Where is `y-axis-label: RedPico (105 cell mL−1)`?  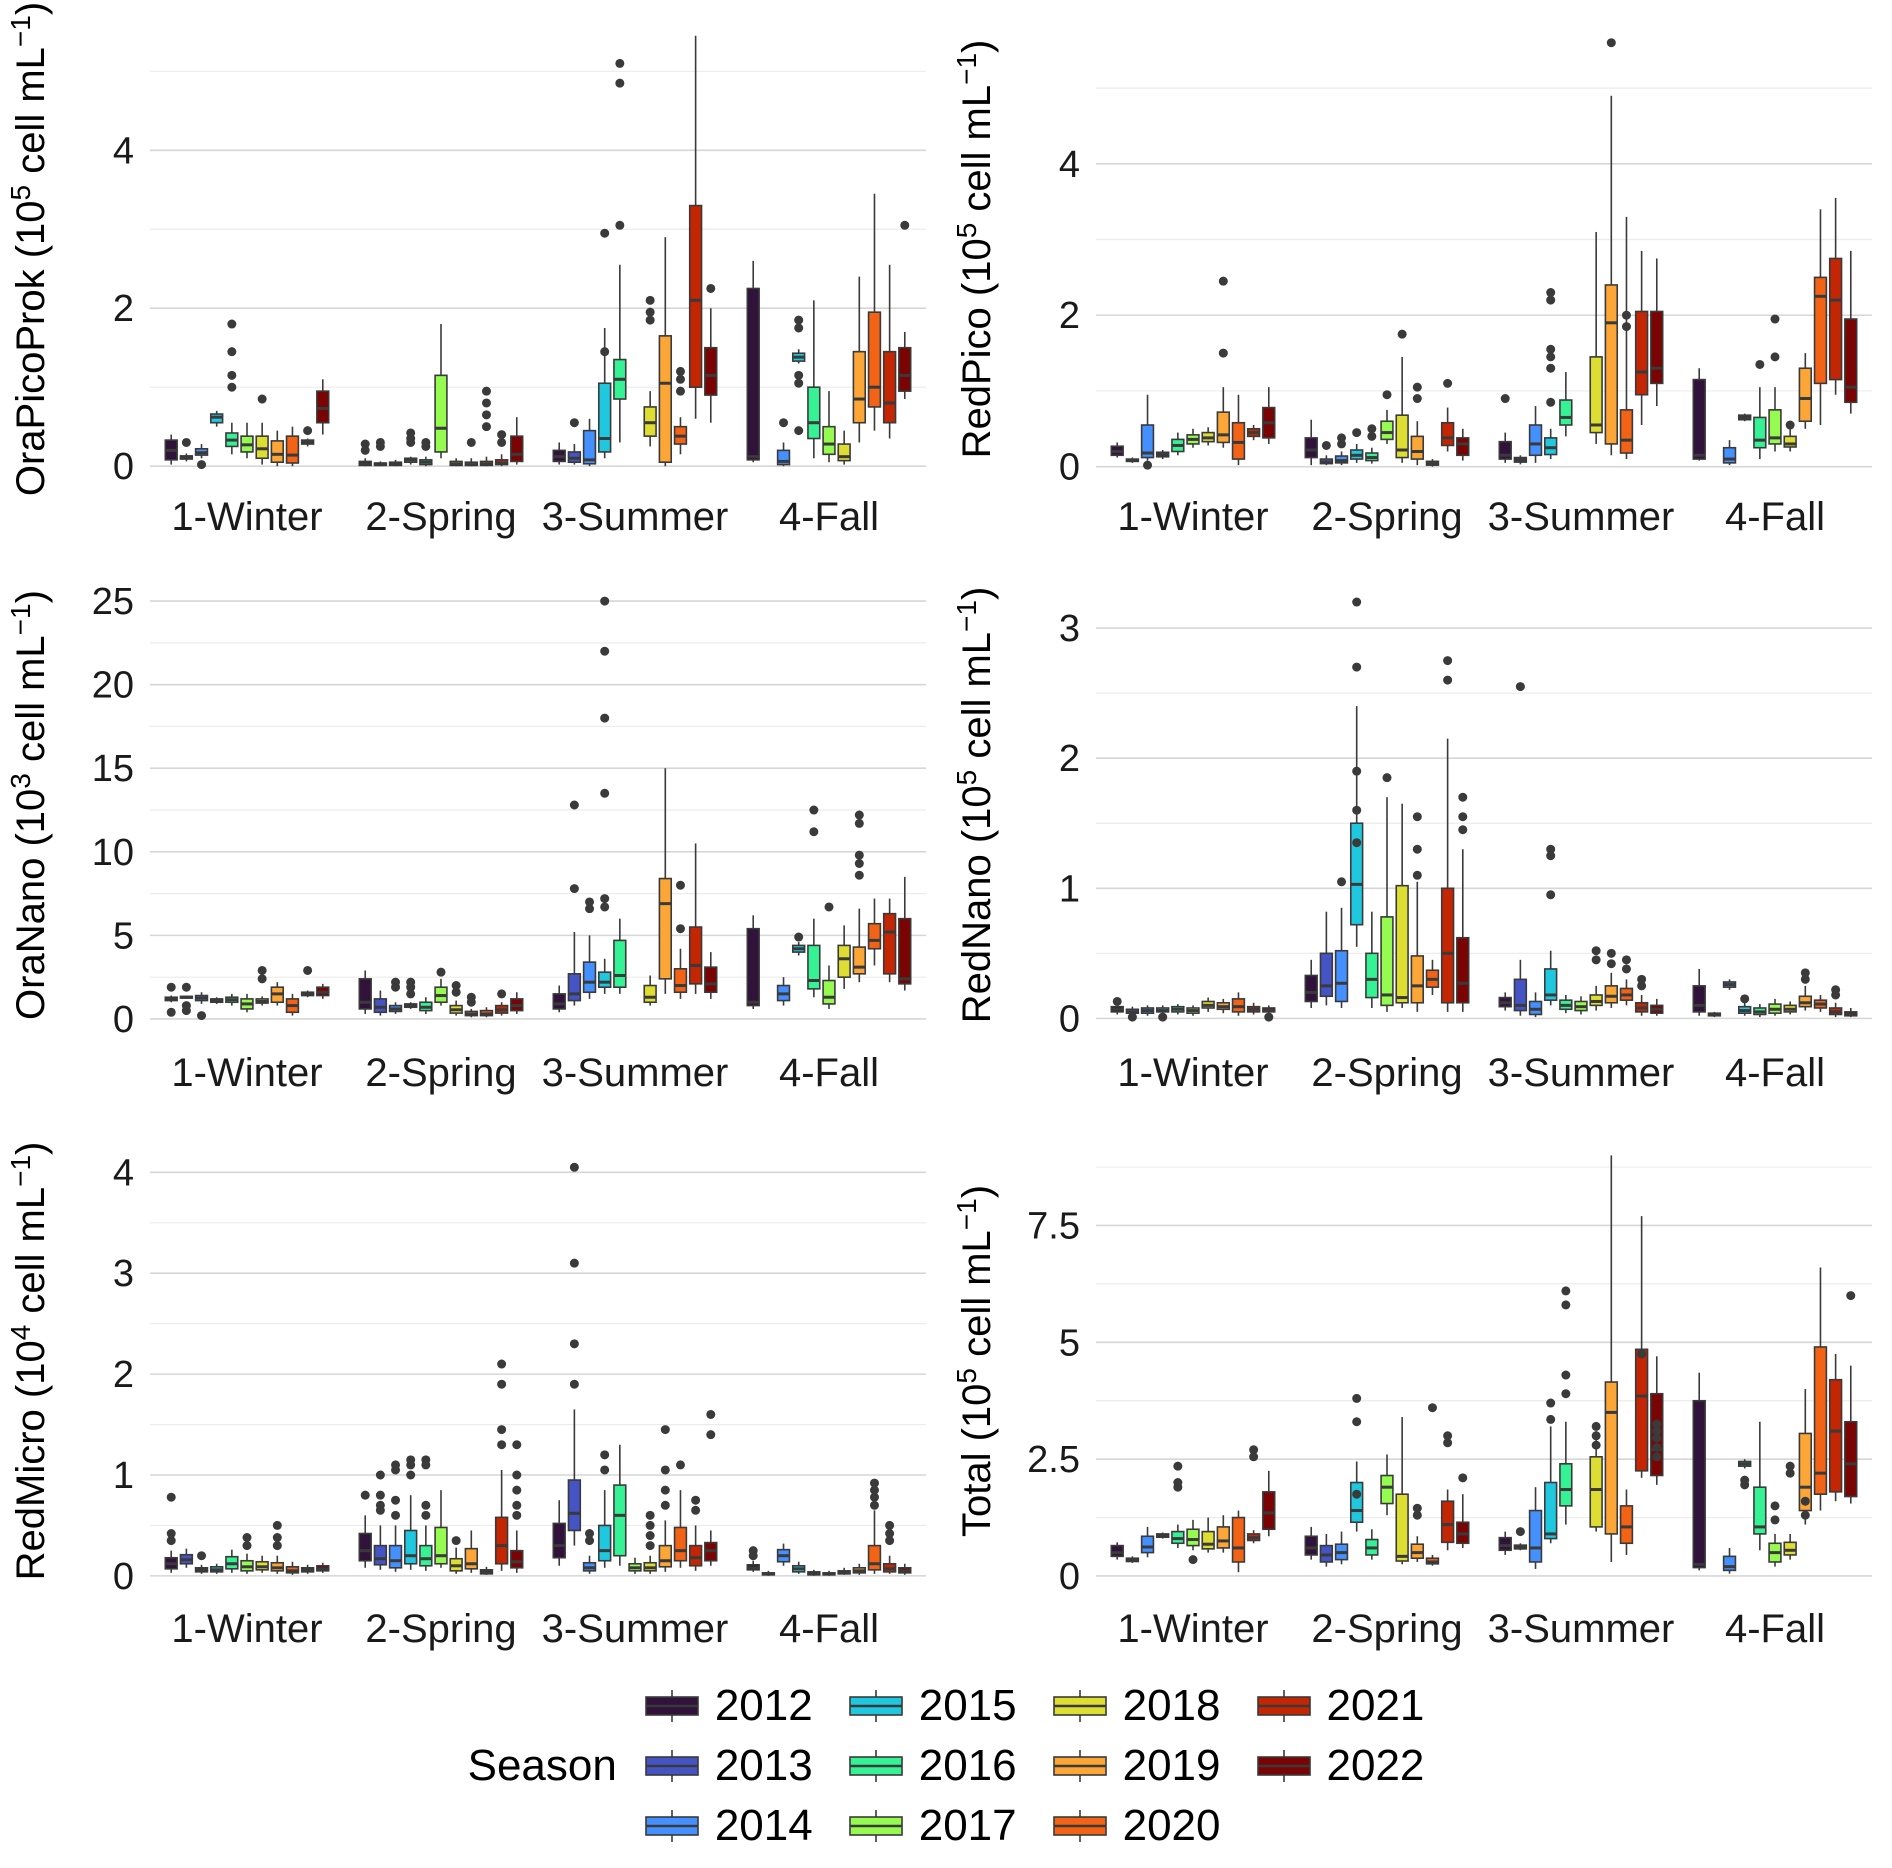
y-axis-label: RedPico (105 cell mL−1) is located at coordinates (975, 249).